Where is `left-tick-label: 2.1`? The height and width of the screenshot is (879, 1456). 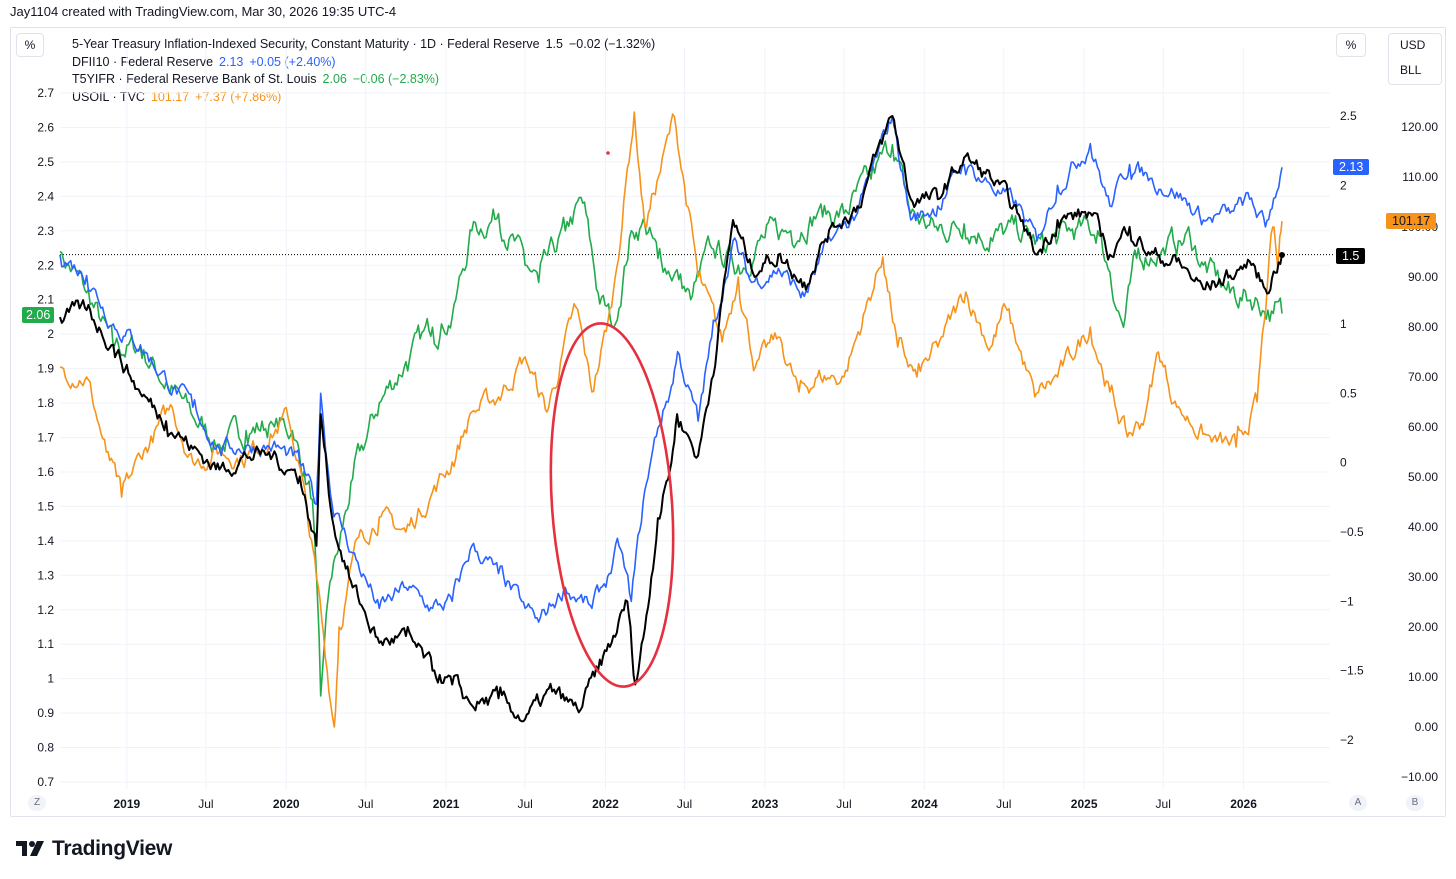 left-tick-label: 2.1 is located at coordinates (45, 300).